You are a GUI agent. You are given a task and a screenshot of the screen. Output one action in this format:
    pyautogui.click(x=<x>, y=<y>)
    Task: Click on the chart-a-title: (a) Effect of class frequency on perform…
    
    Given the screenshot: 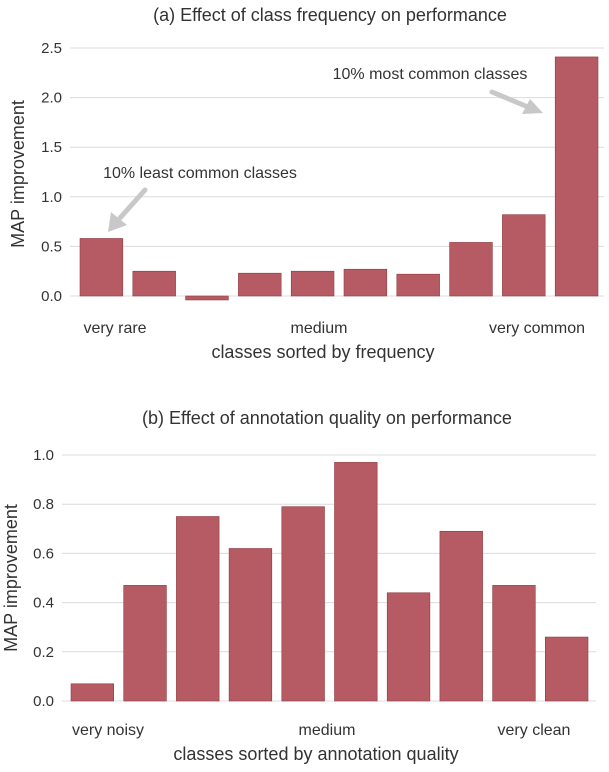 What is the action you would take?
    pyautogui.click(x=330, y=15)
    